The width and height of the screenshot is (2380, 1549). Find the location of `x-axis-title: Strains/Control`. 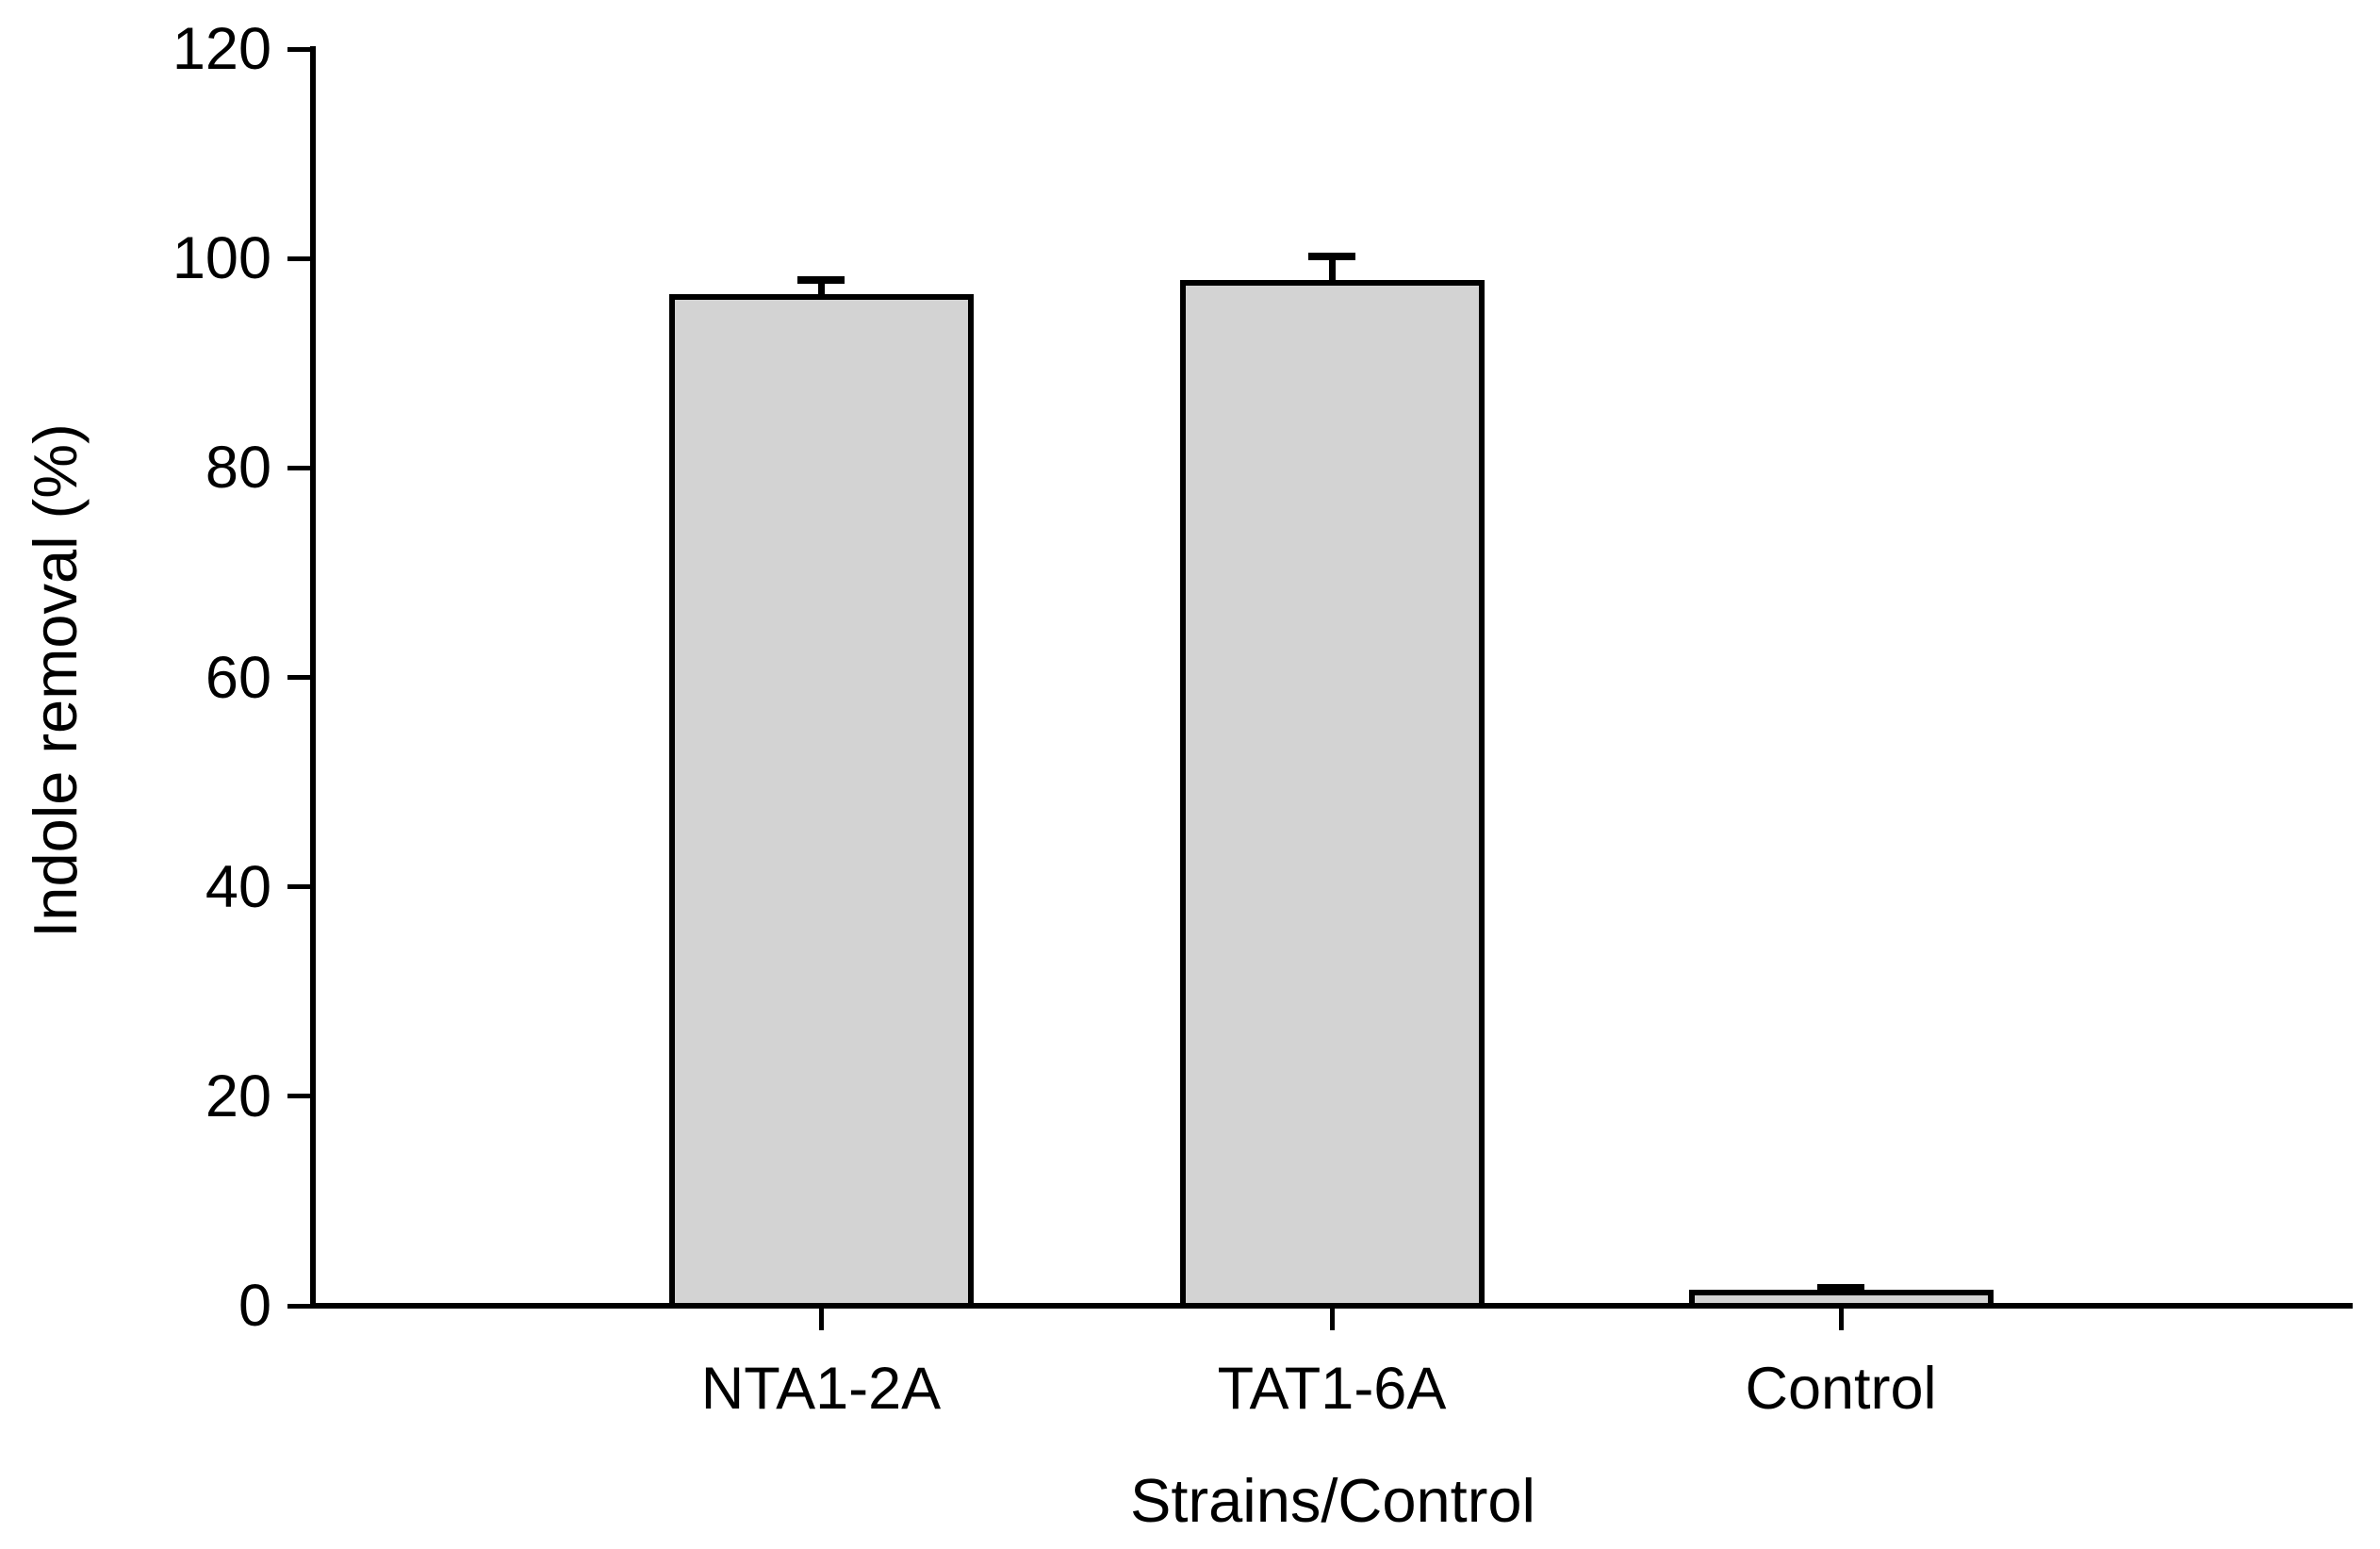

x-axis-title: Strains/Control is located at coordinates (1332, 1501).